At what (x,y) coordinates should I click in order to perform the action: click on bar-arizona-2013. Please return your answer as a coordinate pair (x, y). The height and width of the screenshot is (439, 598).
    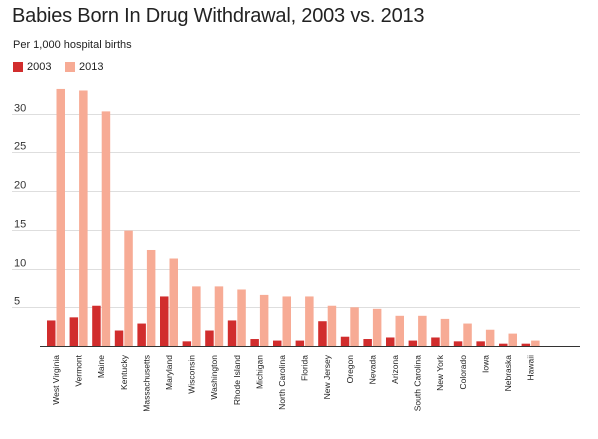
    Looking at the image, I should click on (399, 330).